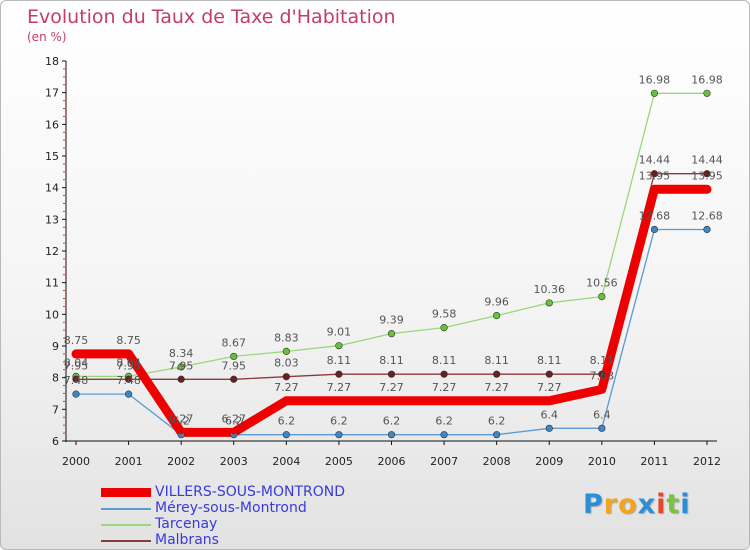  What do you see at coordinates (126, 492) in the screenshot?
I see `legend-swatch-villers` at bounding box center [126, 492].